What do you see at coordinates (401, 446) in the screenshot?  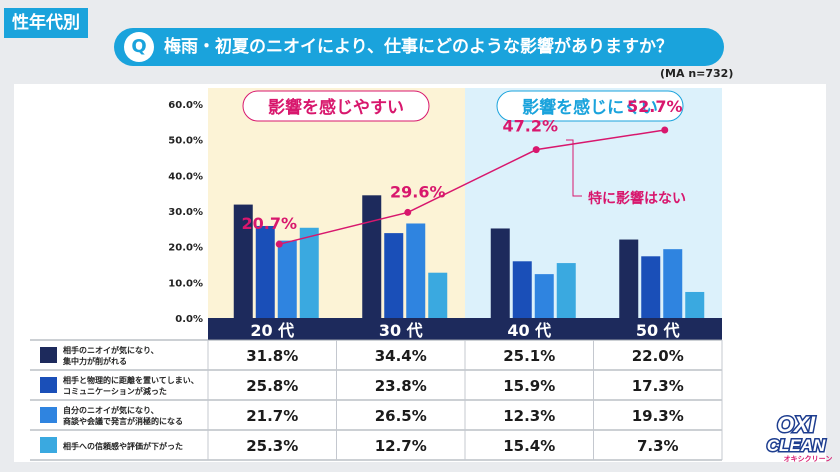 I see `table-cell: 12.7%` at bounding box center [401, 446].